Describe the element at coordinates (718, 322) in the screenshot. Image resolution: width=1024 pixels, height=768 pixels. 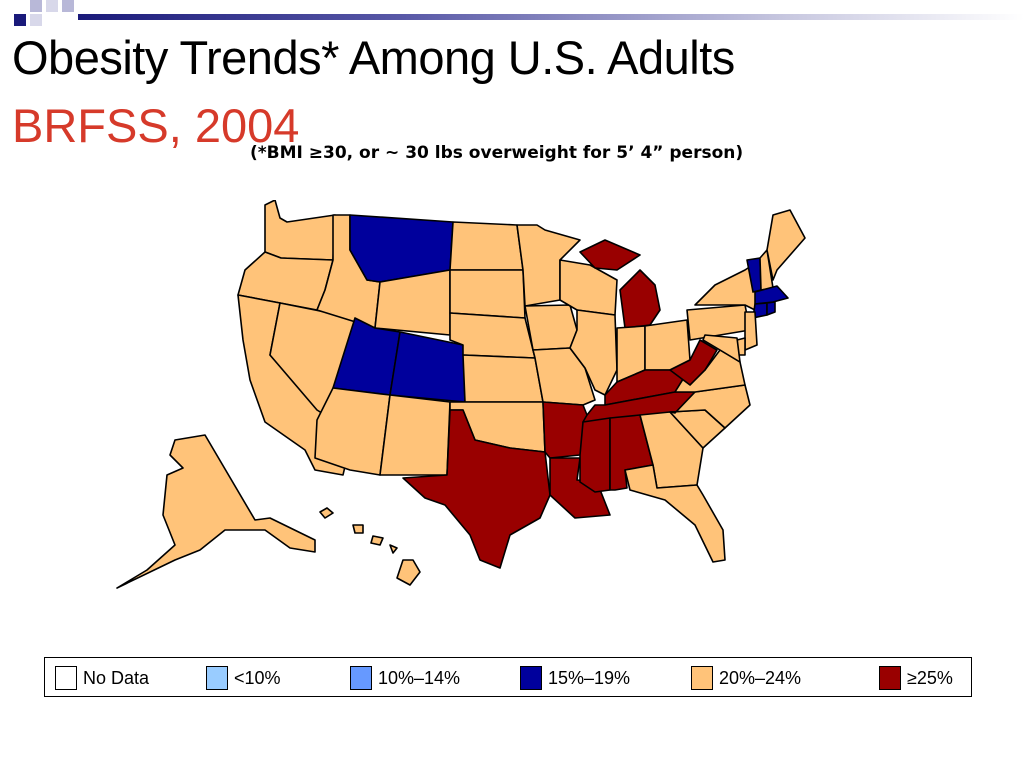
I see `state-pennsylvania` at that location.